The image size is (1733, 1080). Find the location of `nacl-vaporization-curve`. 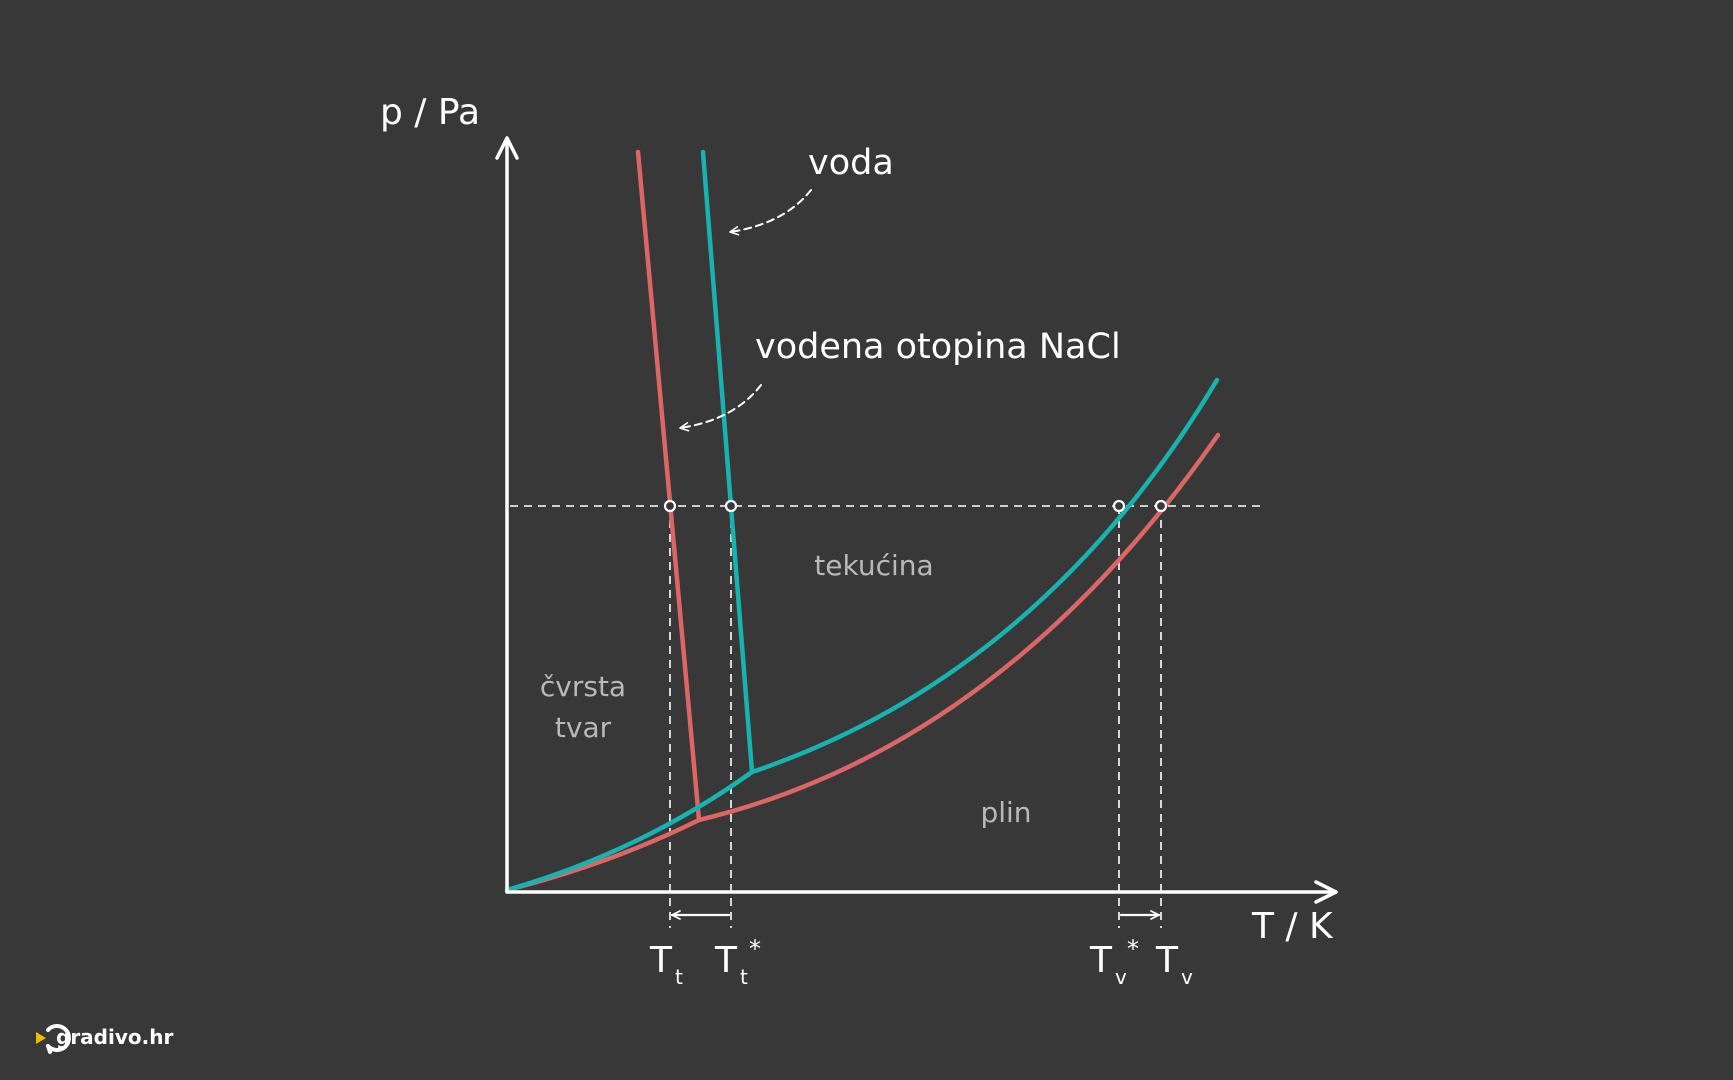

nacl-vaporization-curve is located at coordinates (958, 627).